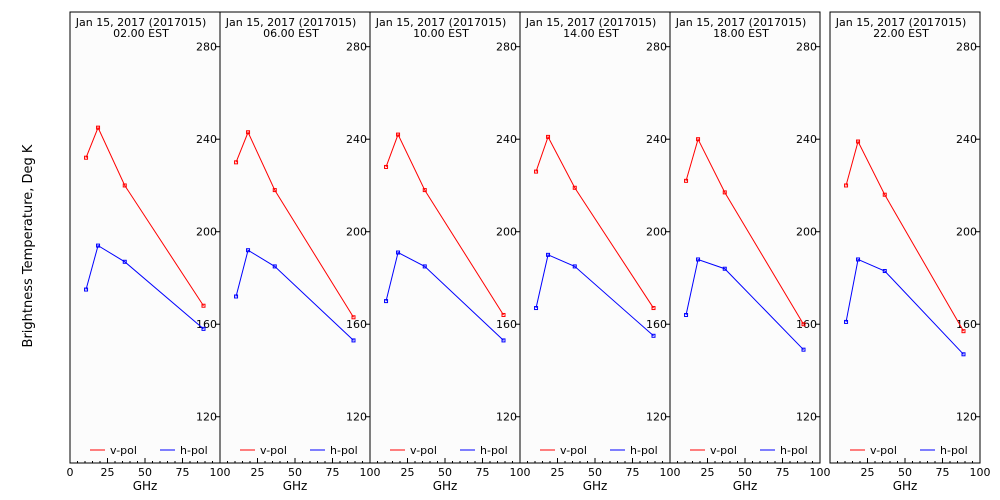 The image size is (1000, 500). I want to click on panel-time: 06.00 EST, so click(291, 33).